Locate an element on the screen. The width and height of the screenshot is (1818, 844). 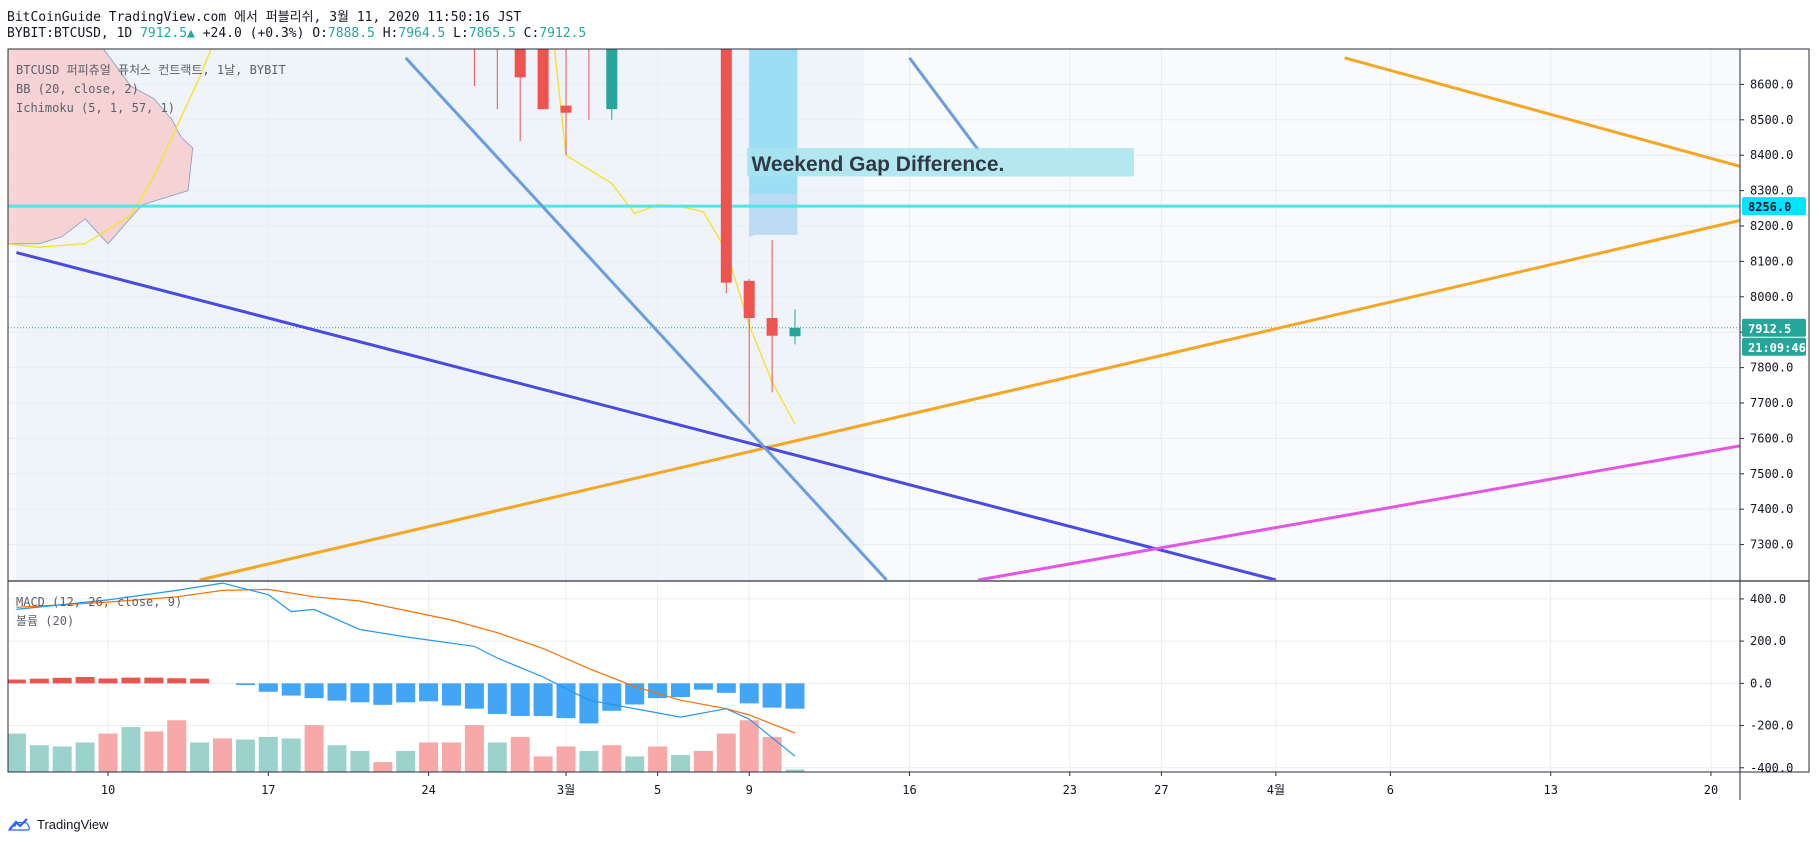
tradingview-logo: TradingView is located at coordinates (58, 824).